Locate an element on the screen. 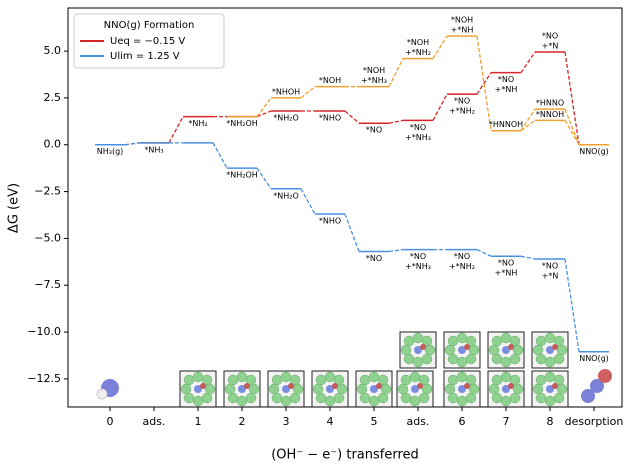 Image resolution: width=632 pixels, height=467 pixels. y-tick-label: 5.0 is located at coordinates (53, 50).